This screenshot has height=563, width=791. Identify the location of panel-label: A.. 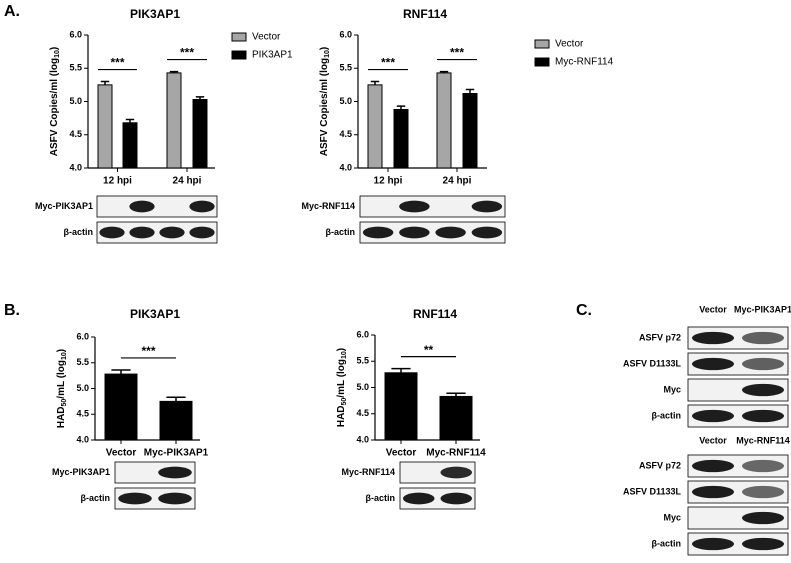
(12, 11).